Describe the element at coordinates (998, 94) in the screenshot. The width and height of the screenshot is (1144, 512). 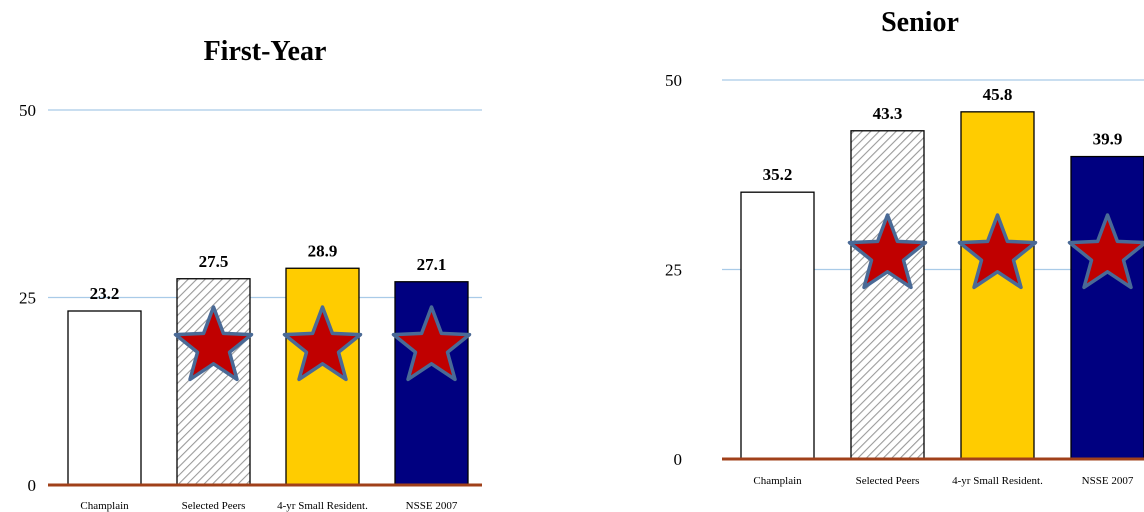
I see `data-label-4-yr-small-resident: 45.8` at that location.